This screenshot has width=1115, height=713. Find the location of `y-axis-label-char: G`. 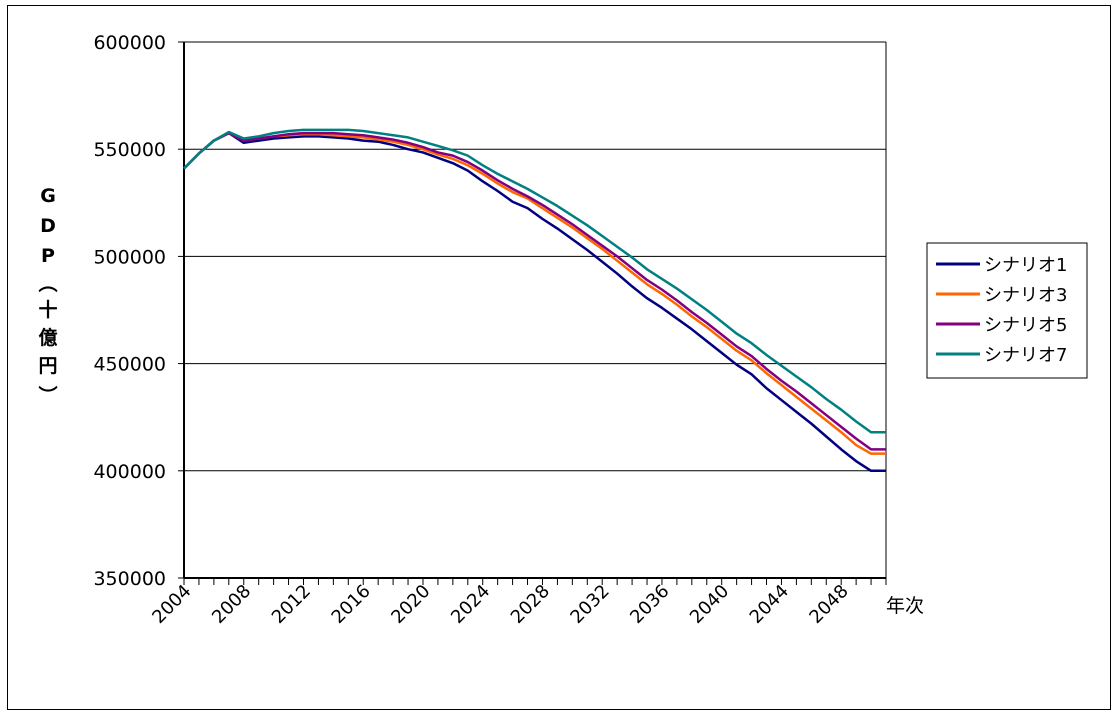

y-axis-label-char: G is located at coordinates (48, 196).